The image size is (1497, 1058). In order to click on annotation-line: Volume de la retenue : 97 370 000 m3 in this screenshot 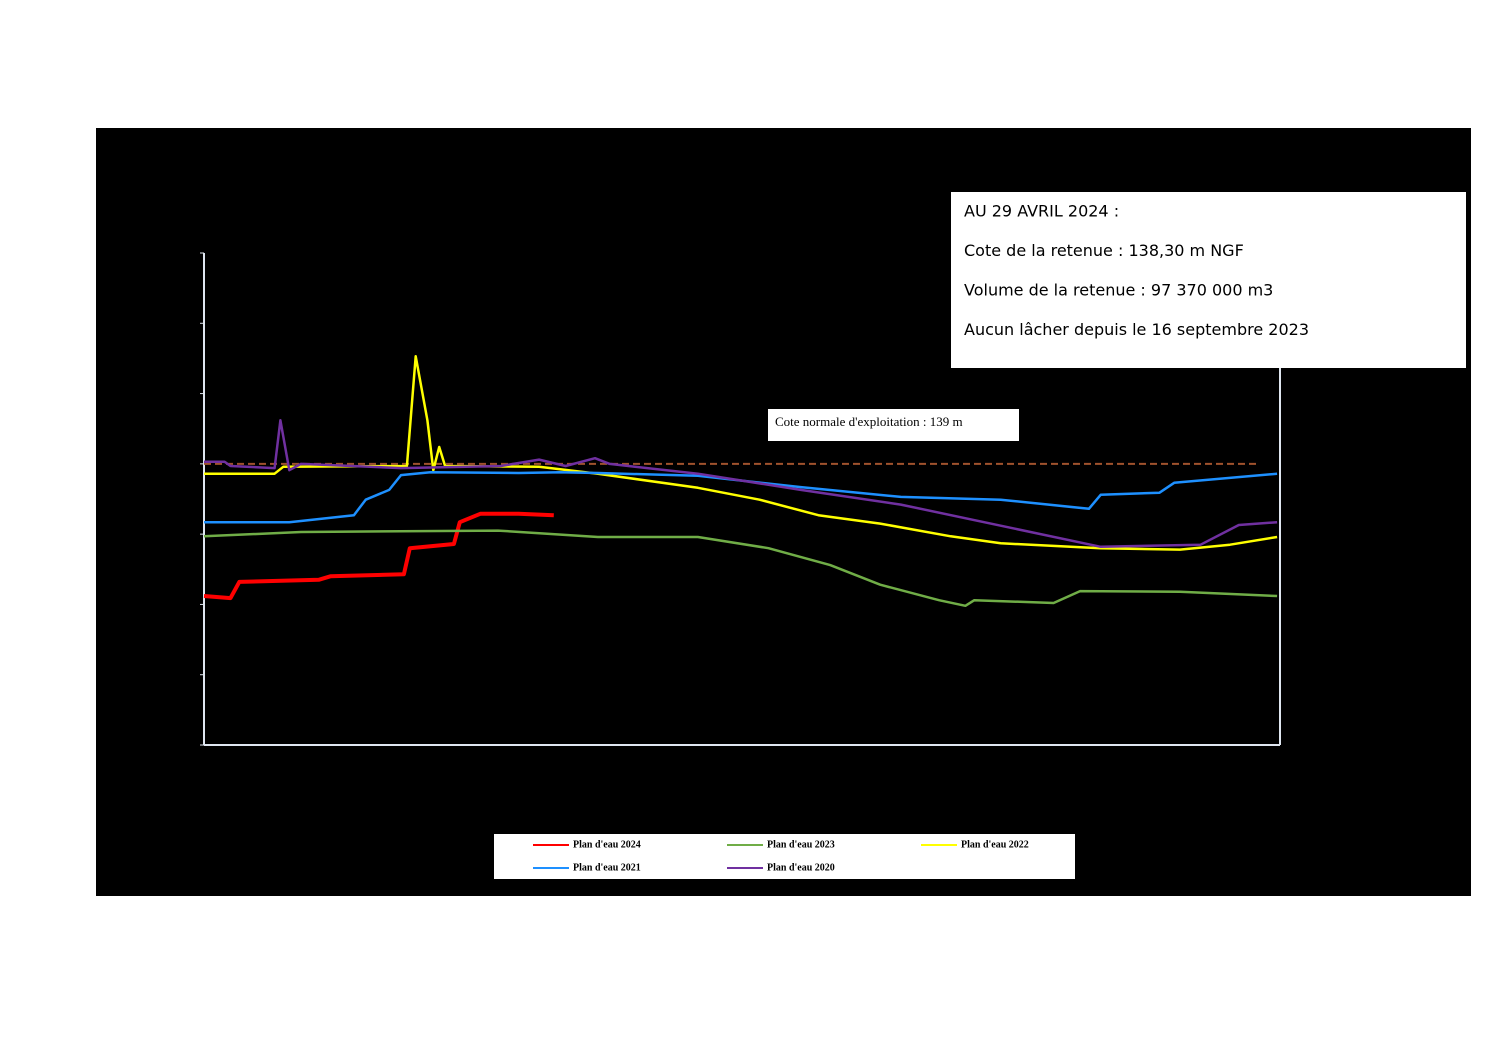, I will do `click(1118, 290)`.